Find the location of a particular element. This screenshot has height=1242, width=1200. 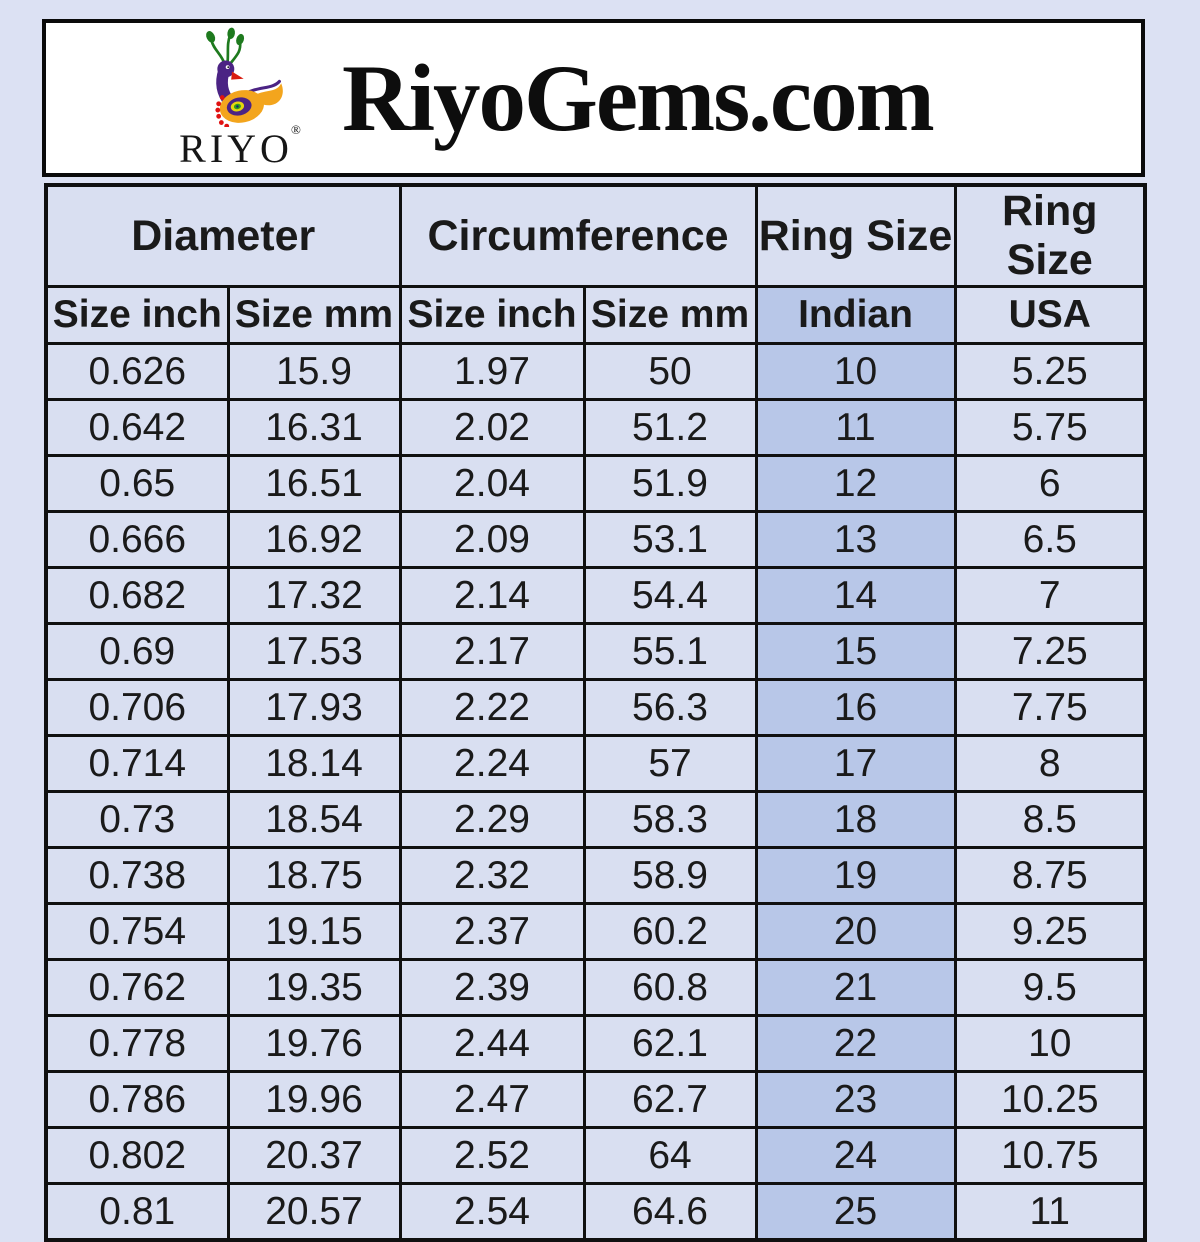

cell-ring-size-indian: 21 is located at coordinates (855, 987).